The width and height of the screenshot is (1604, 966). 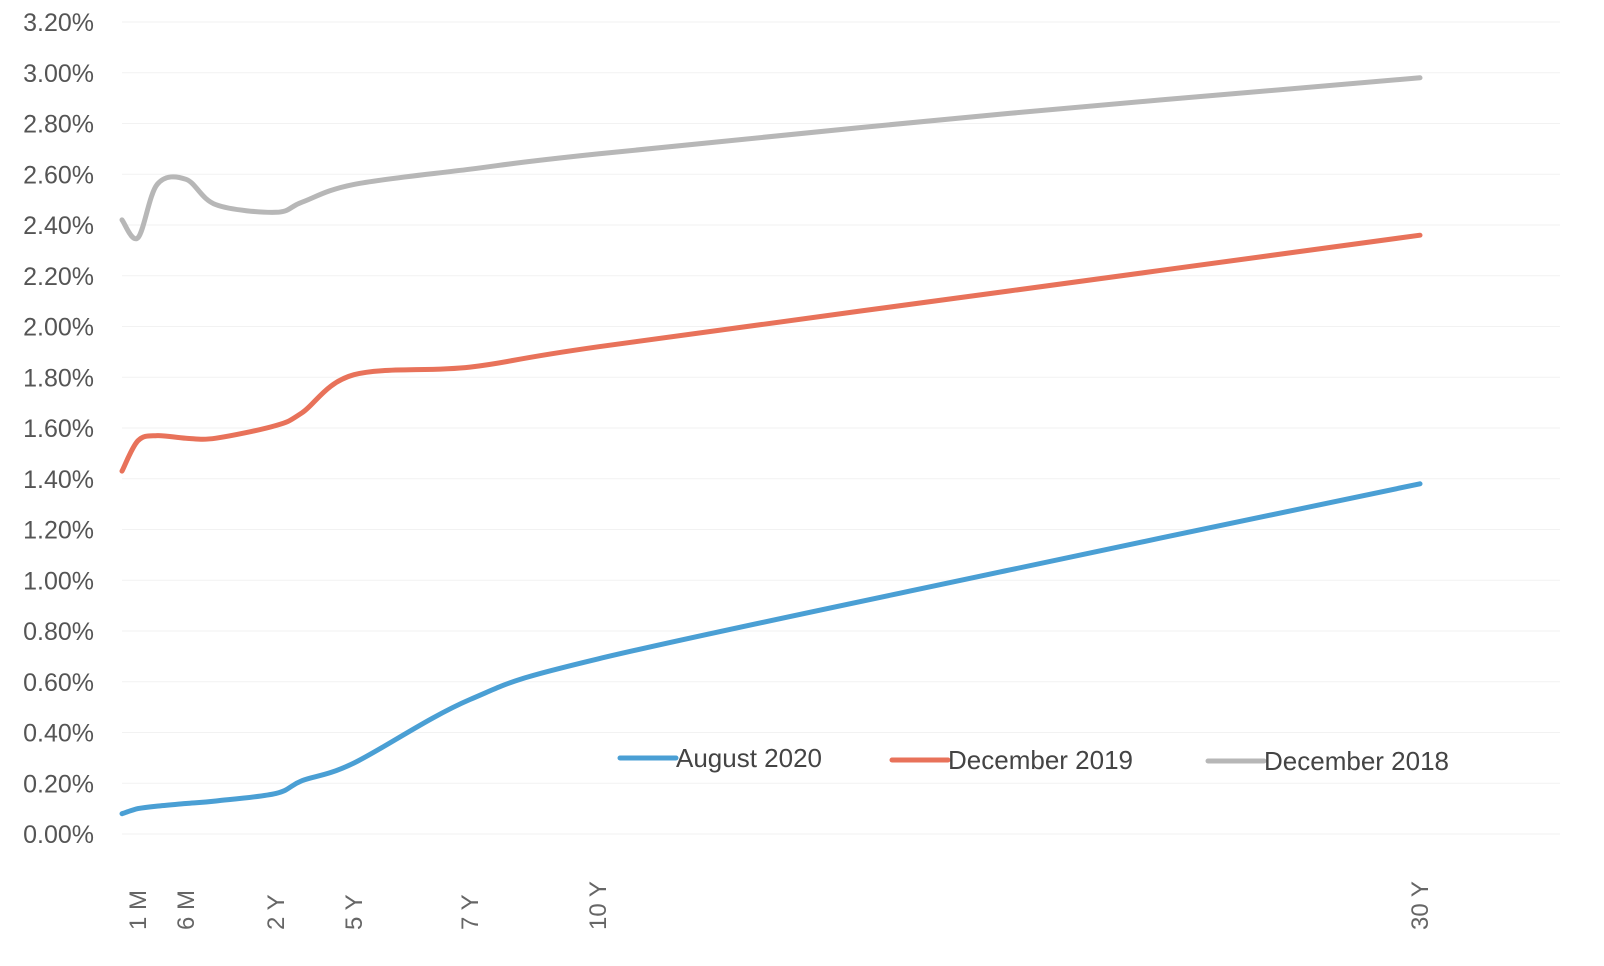 I want to click on legend-label: December 2018, so click(x=1356, y=761).